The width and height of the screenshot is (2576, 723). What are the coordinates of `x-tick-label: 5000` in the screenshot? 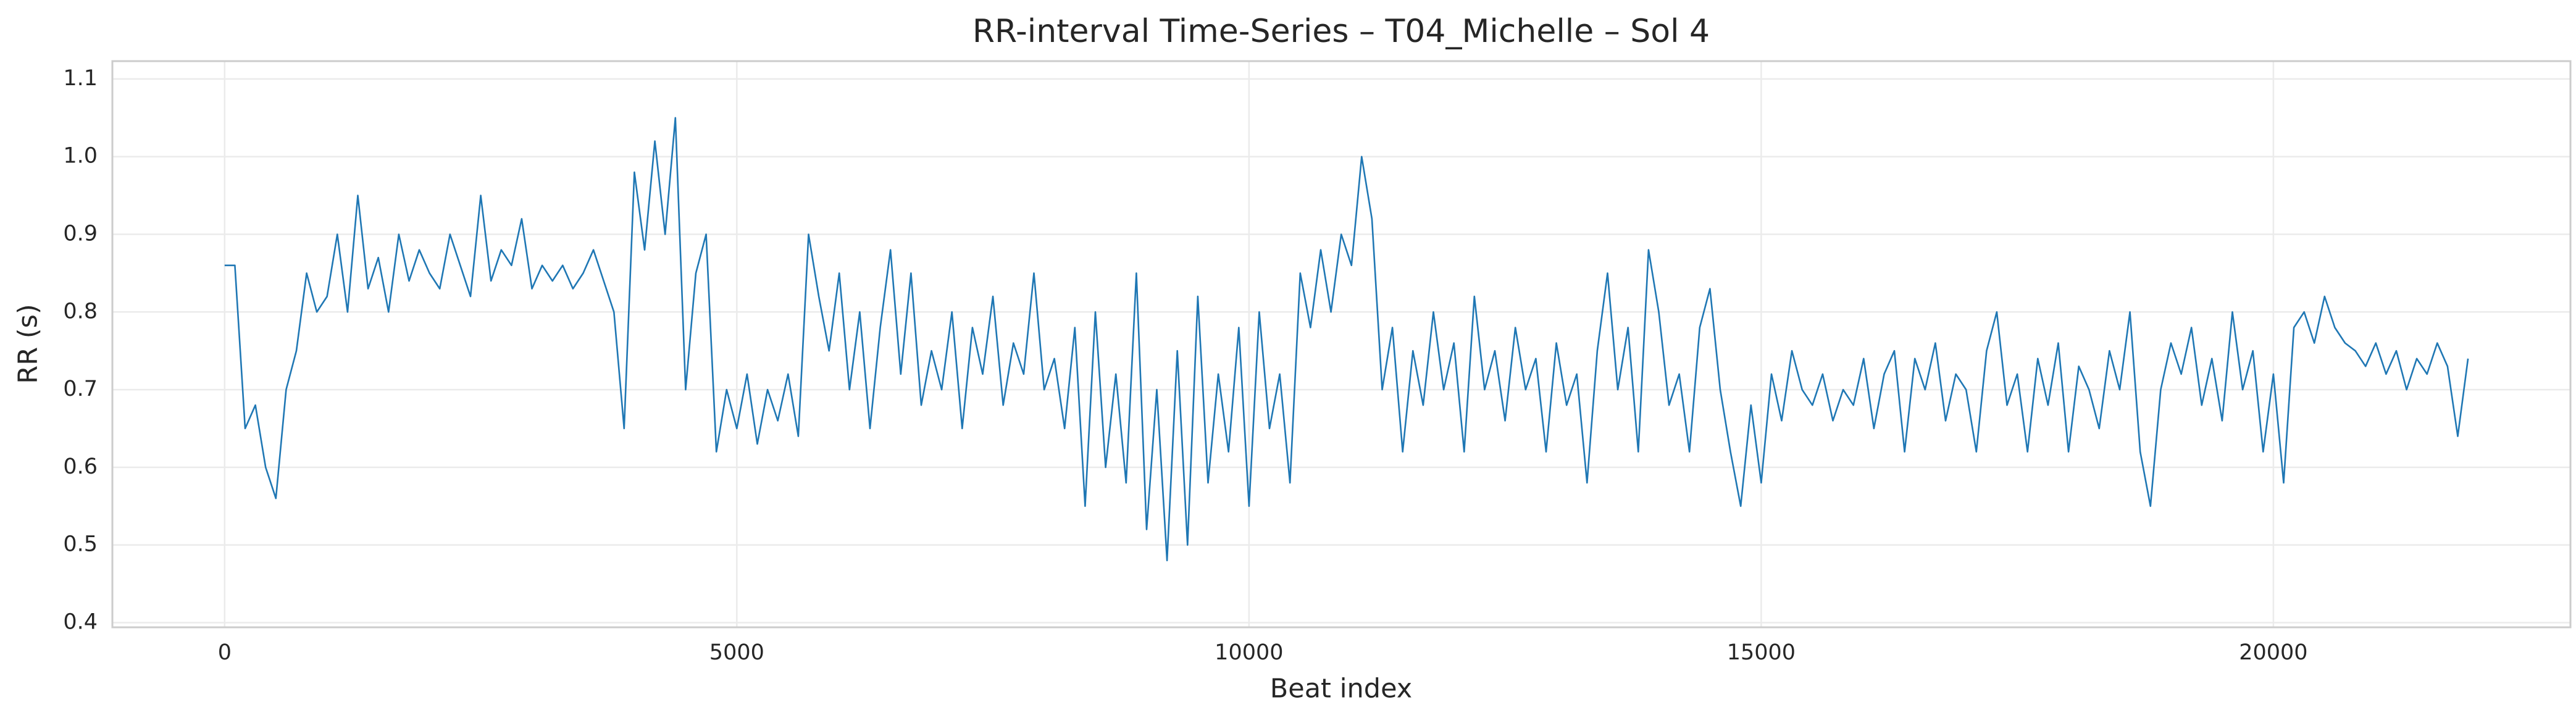 It's located at (736, 652).